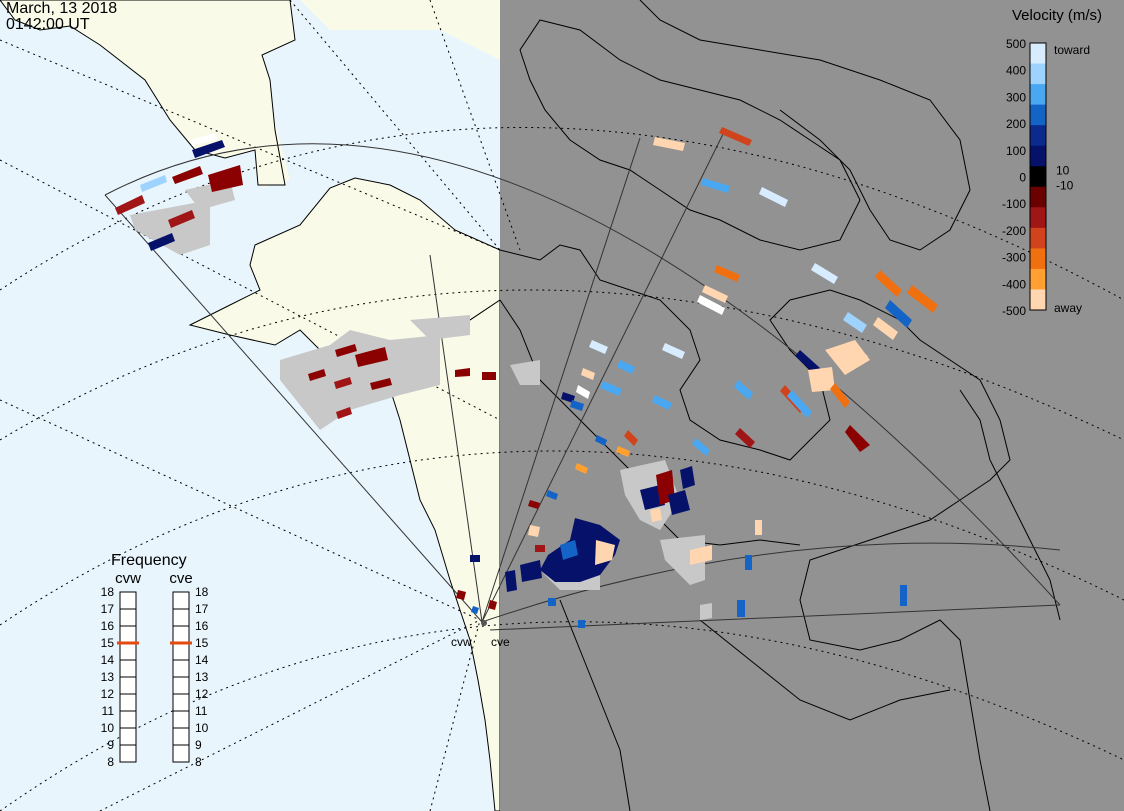 The height and width of the screenshot is (811, 1124). Describe the element at coordinates (1022, 178) in the screenshot. I see `velocity-tick-label: 0` at that location.